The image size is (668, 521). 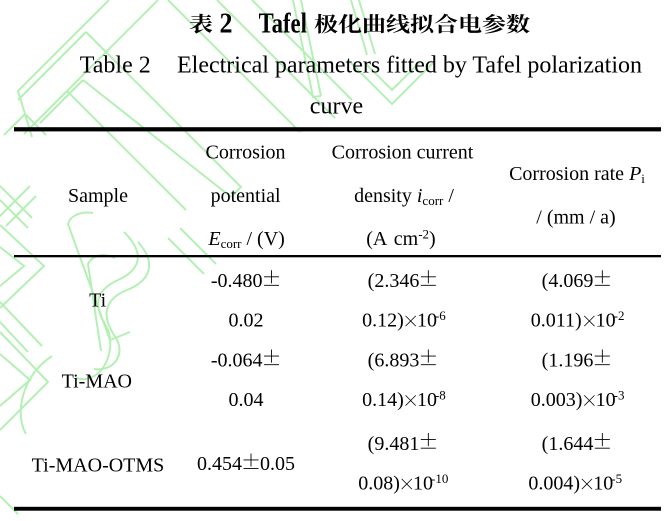 What do you see at coordinates (237, 360) in the screenshot?
I see `svg-text: -0.064` at bounding box center [237, 360].